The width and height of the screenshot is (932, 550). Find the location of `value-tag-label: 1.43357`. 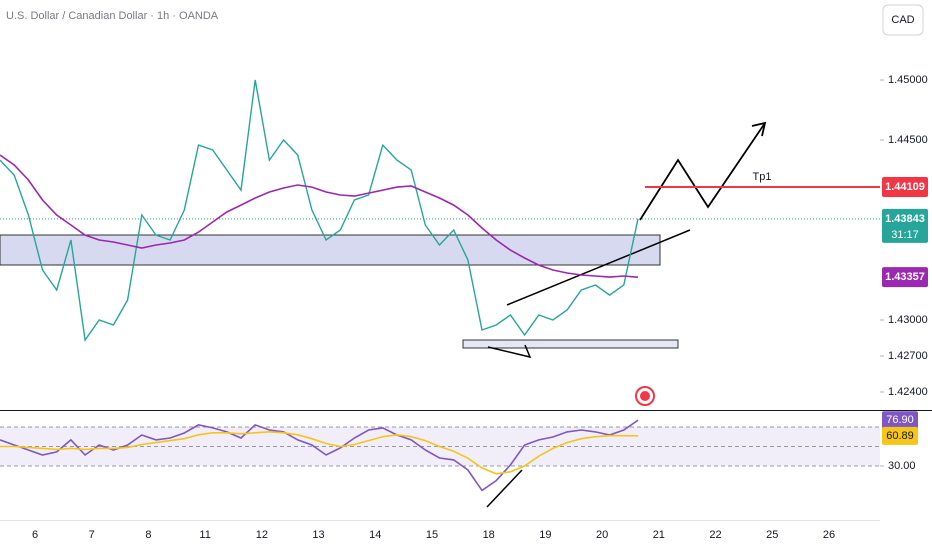

value-tag-label: 1.43357 is located at coordinates (905, 277).